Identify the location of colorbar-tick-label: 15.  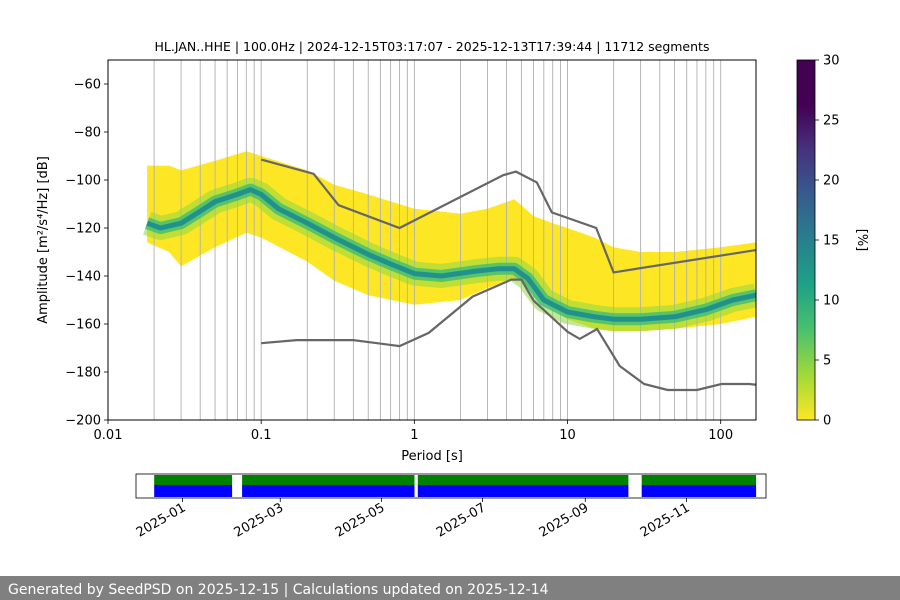
(831, 241).